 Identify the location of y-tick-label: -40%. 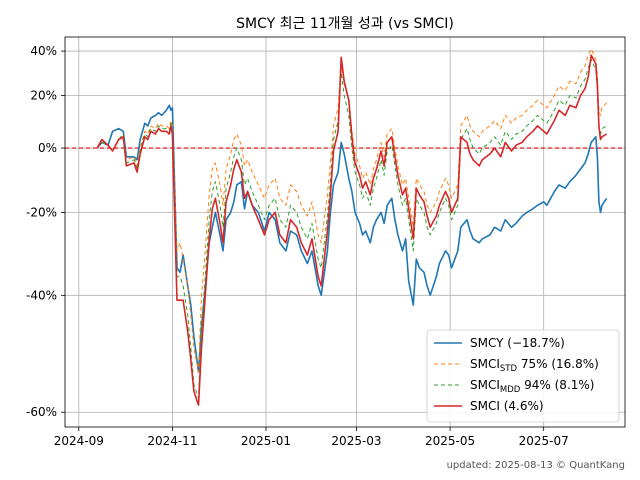
(41, 295).